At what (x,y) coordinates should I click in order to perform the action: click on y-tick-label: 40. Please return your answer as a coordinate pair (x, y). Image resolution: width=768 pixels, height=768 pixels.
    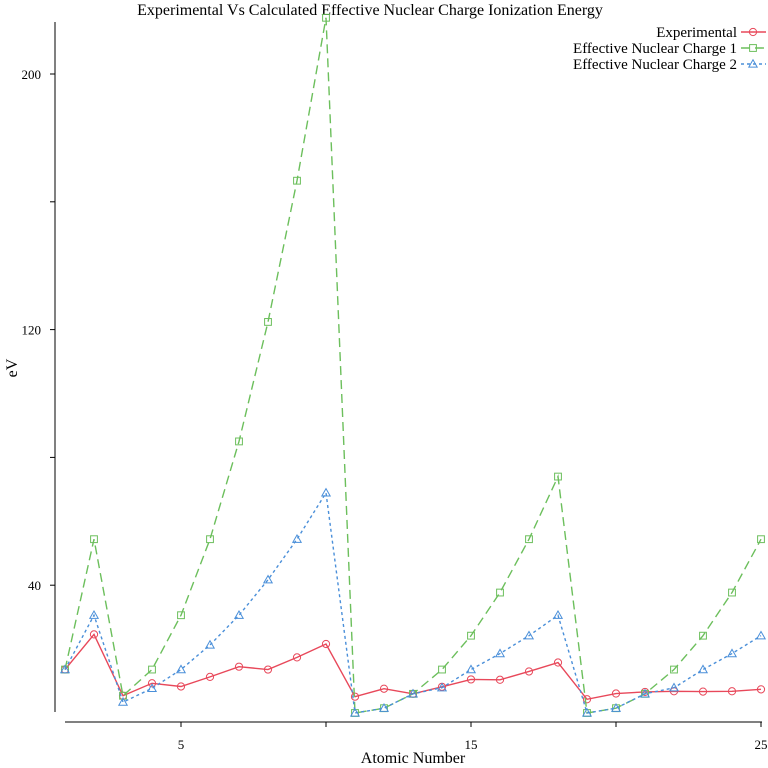
    Looking at the image, I should click on (34, 585).